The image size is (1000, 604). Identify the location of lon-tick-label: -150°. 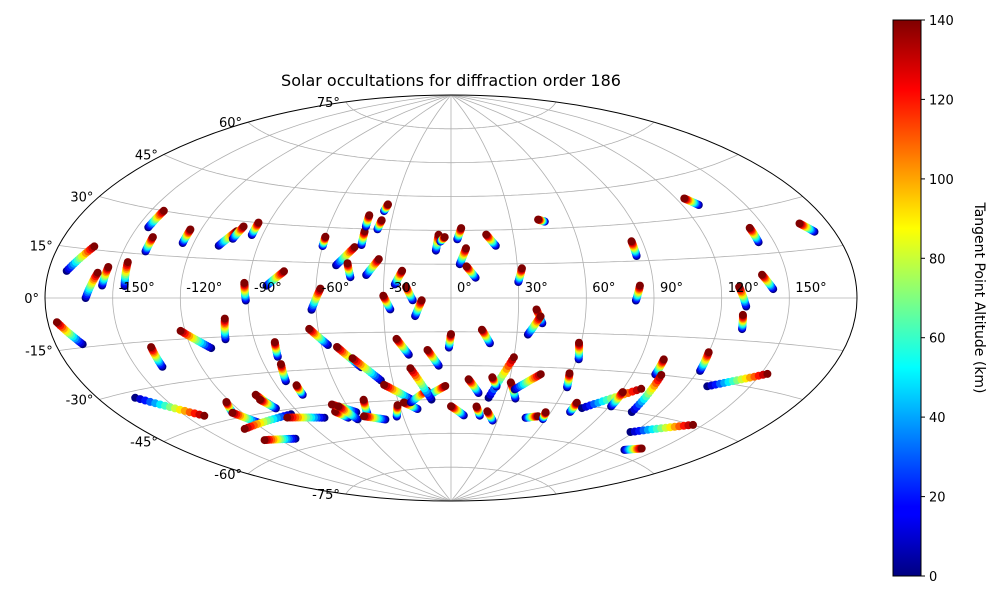
(137, 288).